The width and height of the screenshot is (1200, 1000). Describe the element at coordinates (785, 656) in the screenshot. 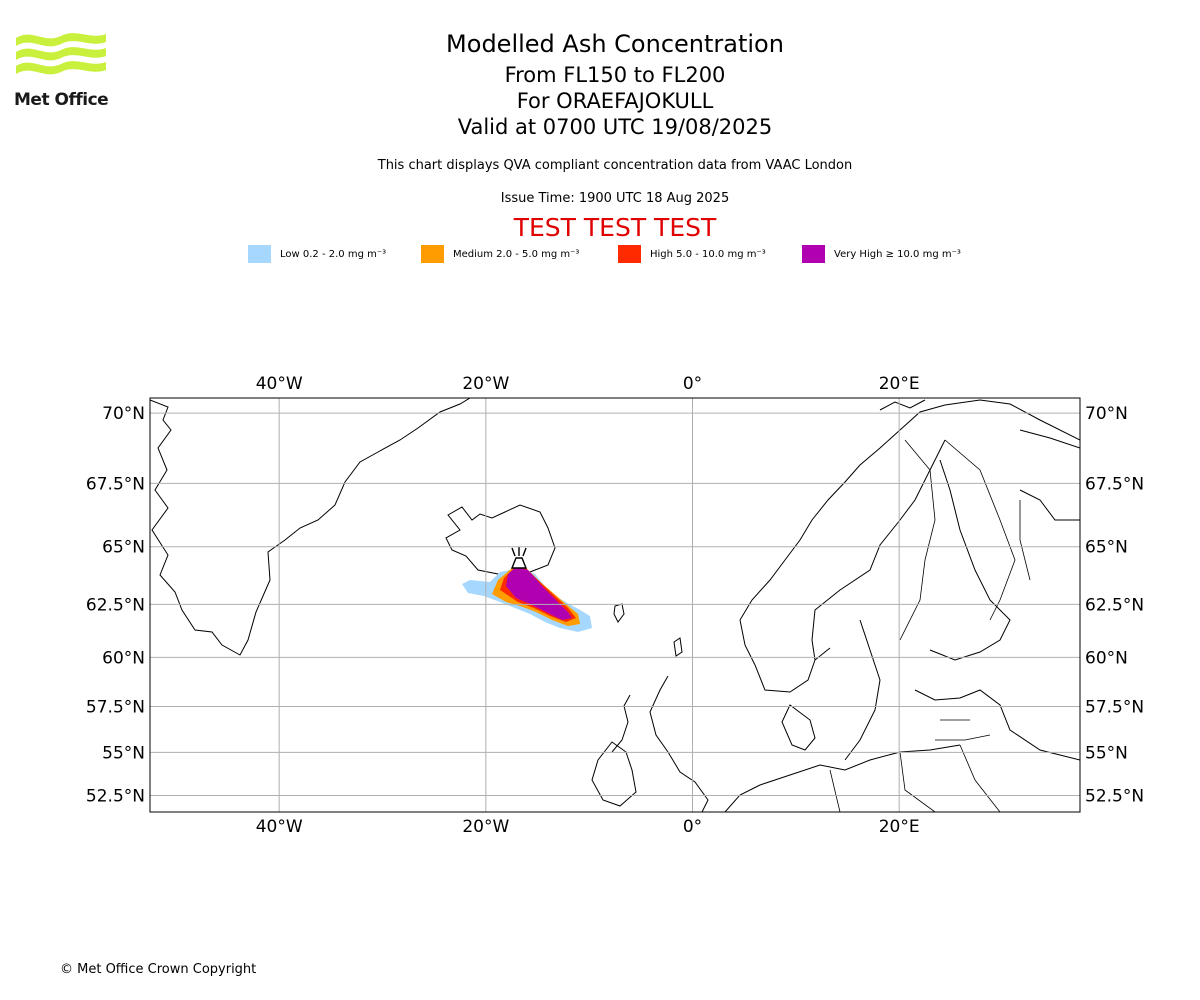

I see `coastline-norway-south` at that location.